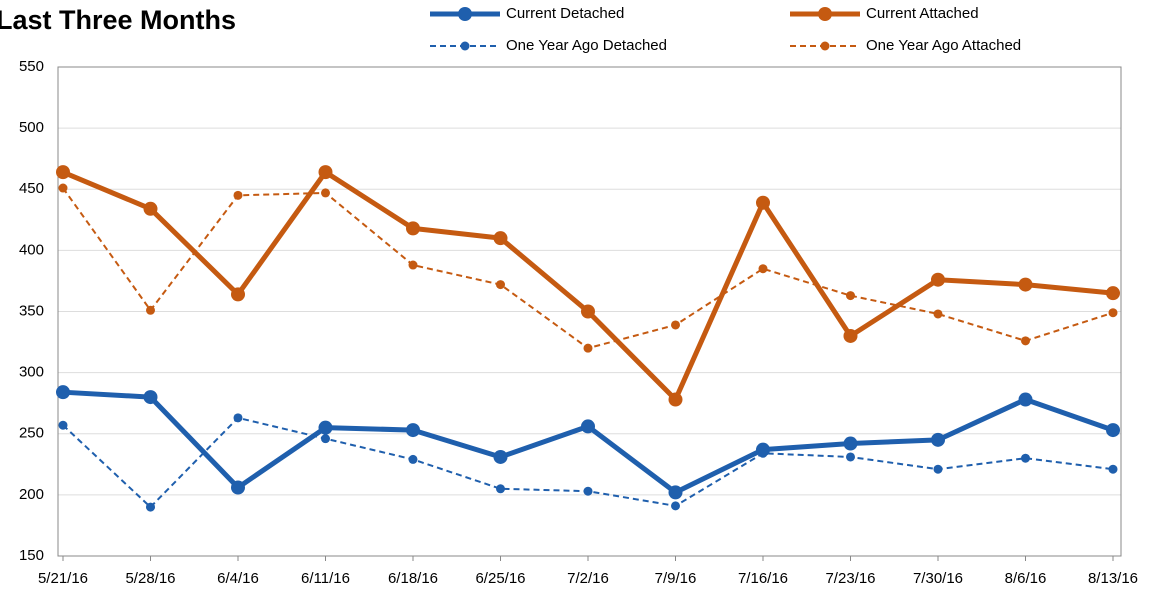 The height and width of the screenshot is (594, 1150). Describe the element at coordinates (118, 20) in the screenshot. I see `chart-title: Last Three Months` at that location.